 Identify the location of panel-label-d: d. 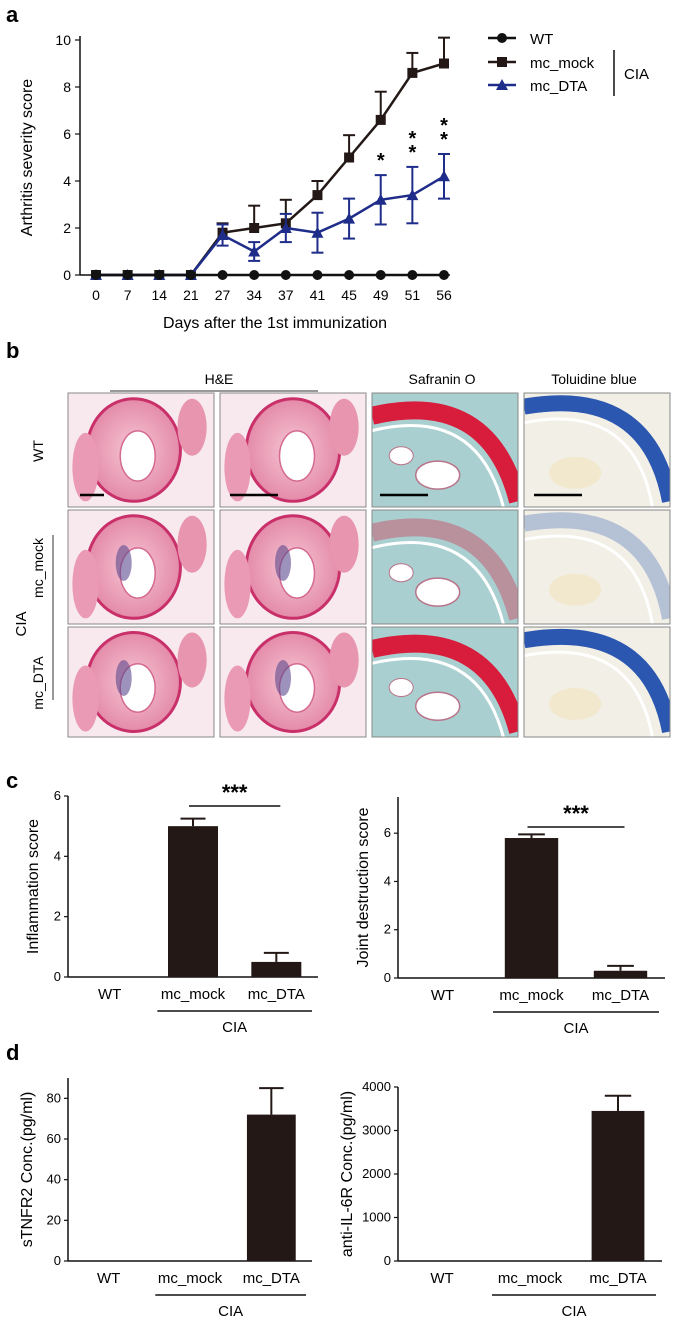
(12, 1052).